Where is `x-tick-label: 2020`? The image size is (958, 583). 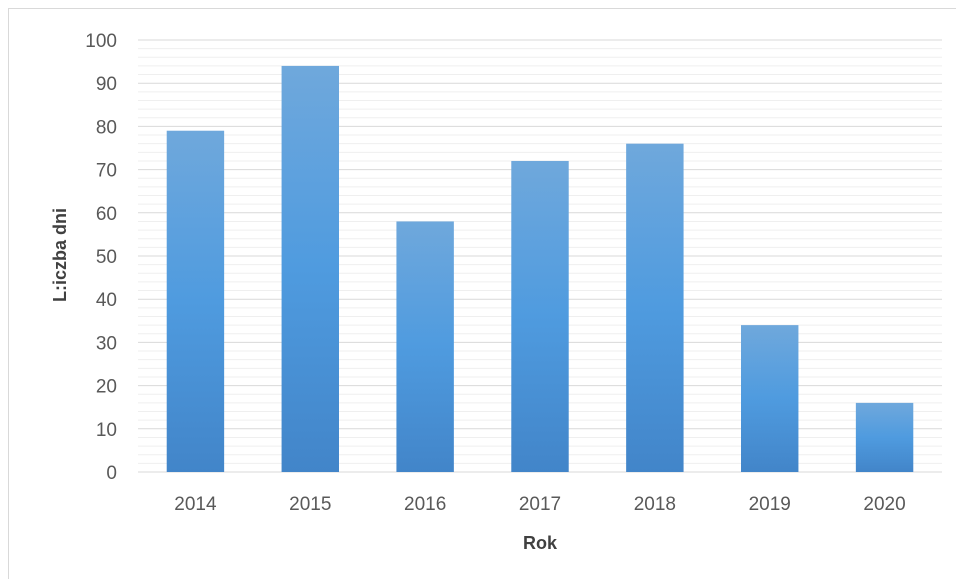
x-tick-label: 2020 is located at coordinates (884, 504).